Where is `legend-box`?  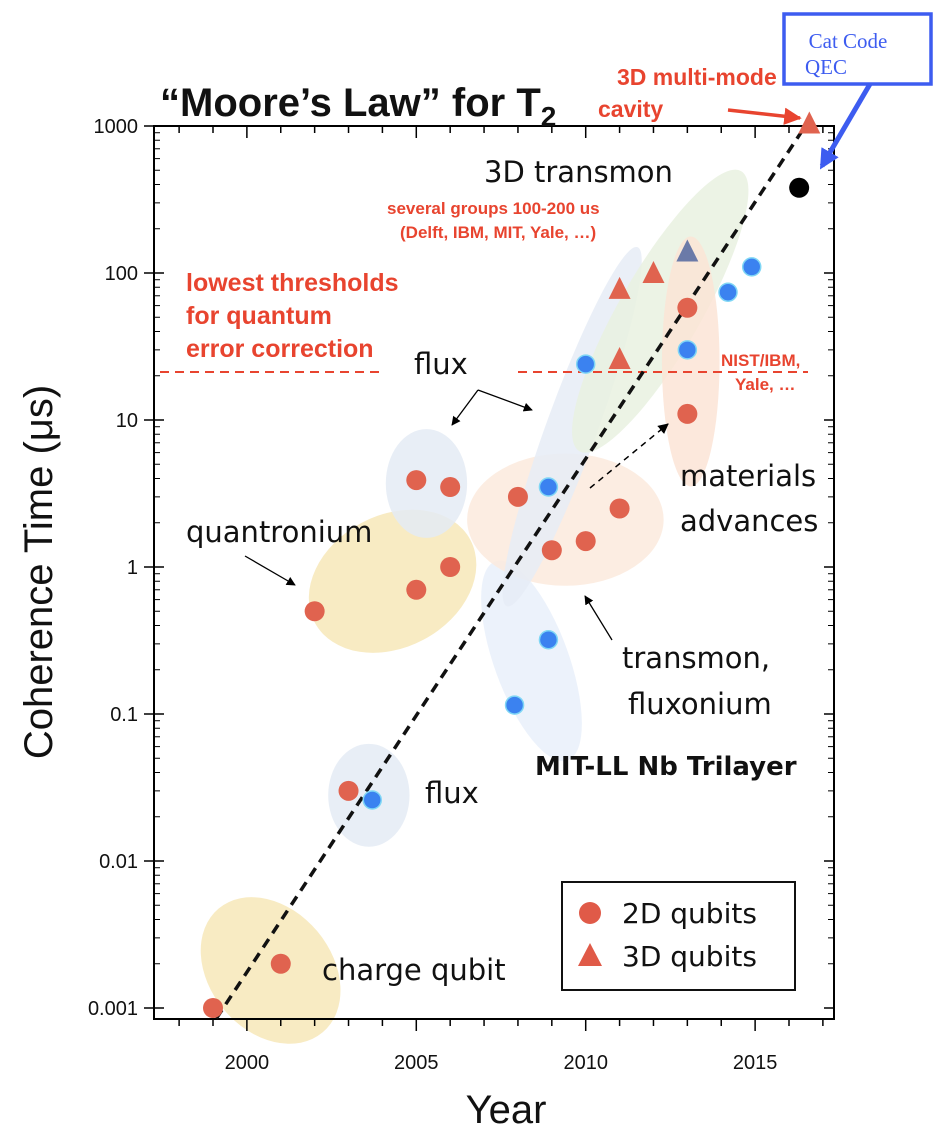 legend-box is located at coordinates (678, 936).